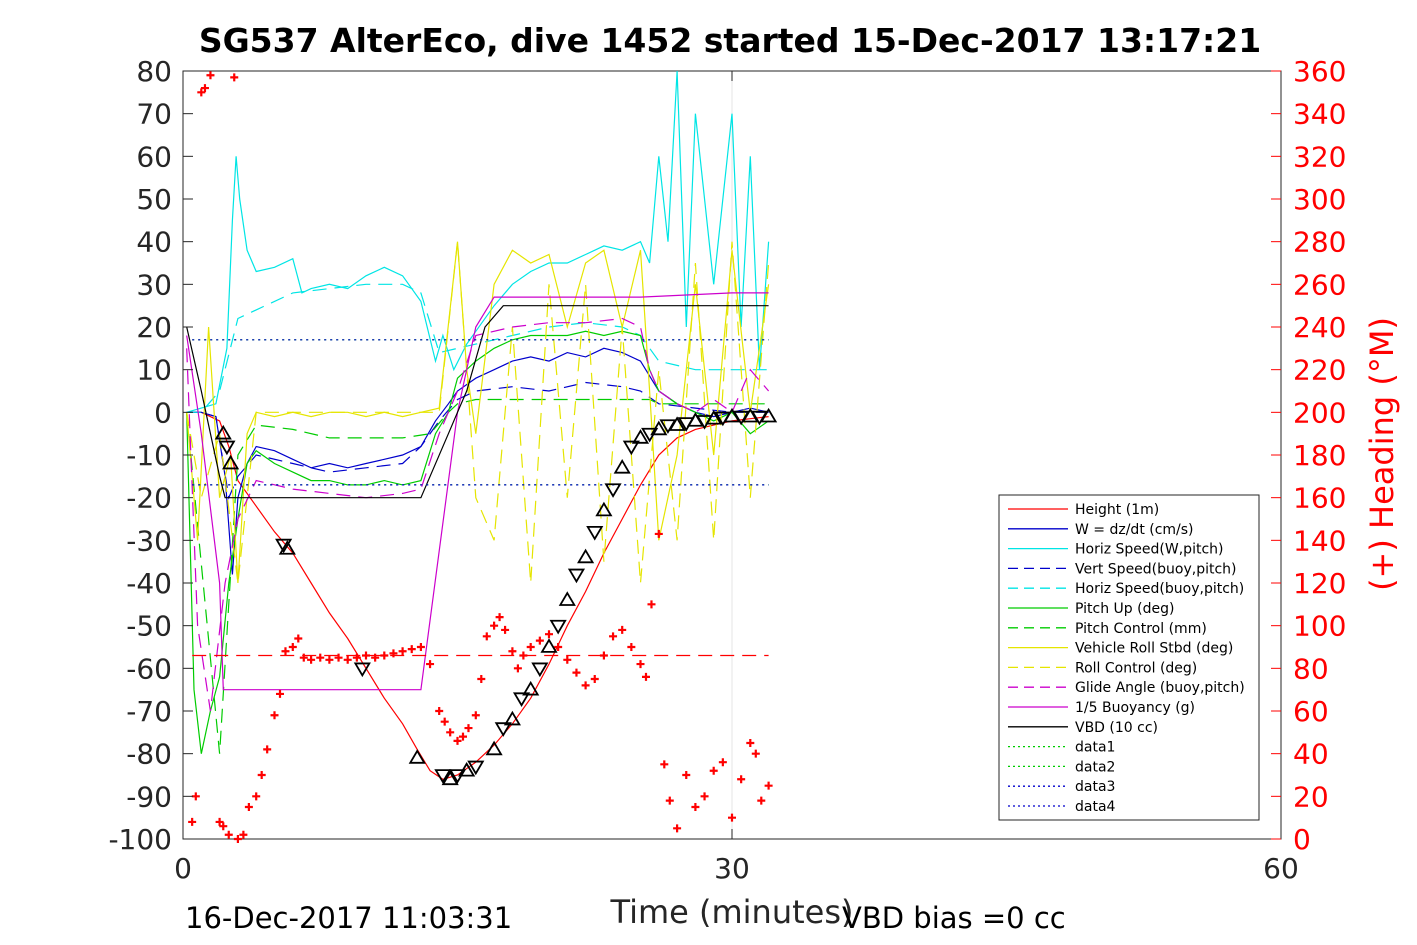 The image size is (1417, 945). What do you see at coordinates (154, 242) in the screenshot?
I see `left-y-tick-label: 40` at bounding box center [154, 242].